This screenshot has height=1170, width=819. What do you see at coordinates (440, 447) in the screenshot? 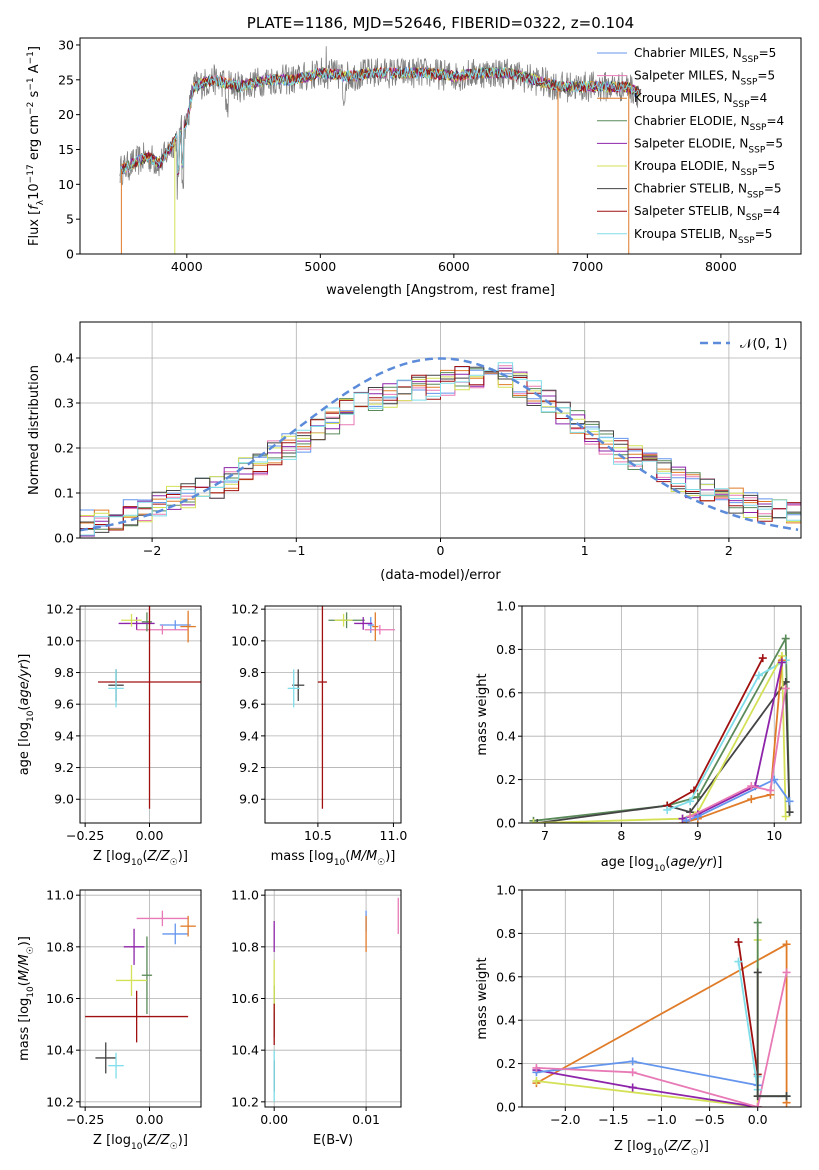
I see `histogram-step-line` at bounding box center [440, 447].